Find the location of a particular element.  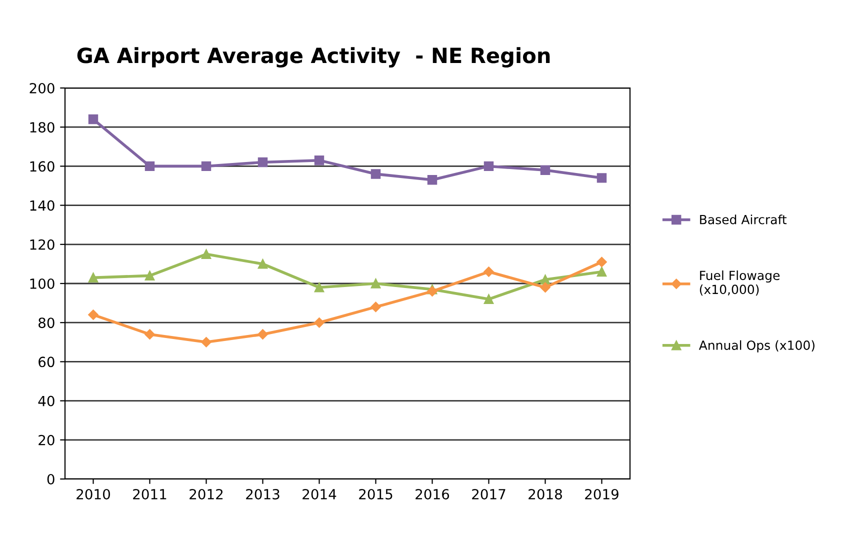

x-tick-label: 2018 is located at coordinates (545, 494).